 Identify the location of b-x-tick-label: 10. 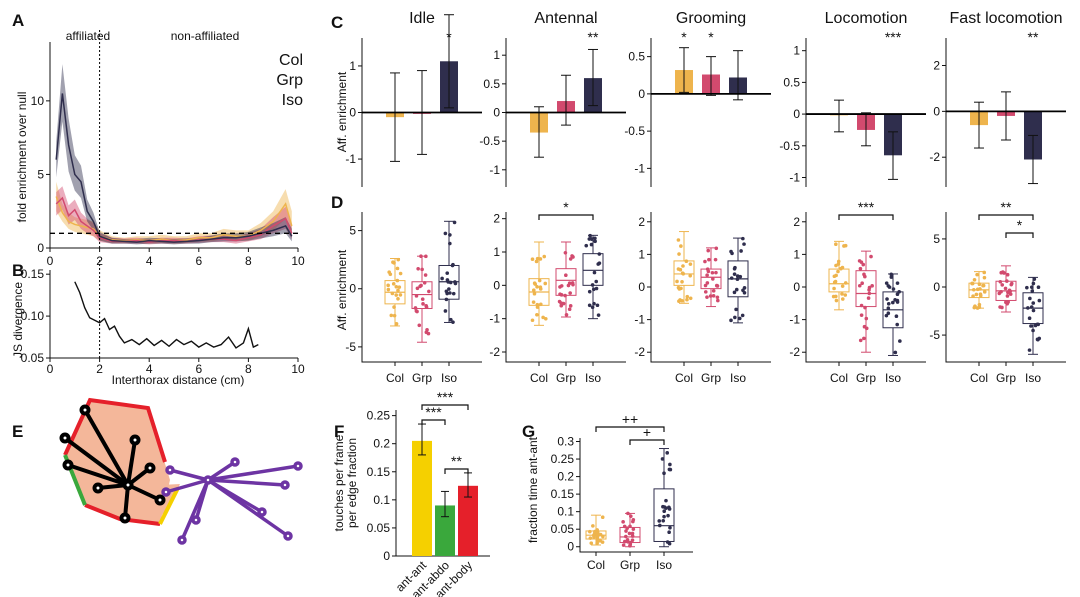
(298, 369).